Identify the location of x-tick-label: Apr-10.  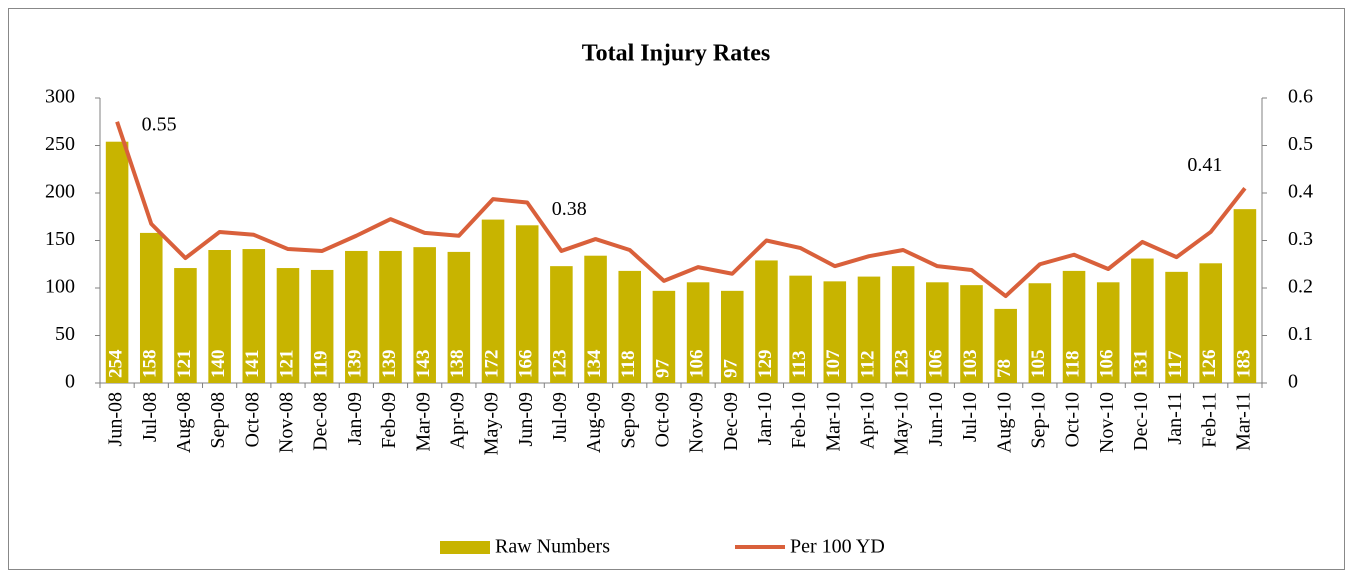
(868, 420).